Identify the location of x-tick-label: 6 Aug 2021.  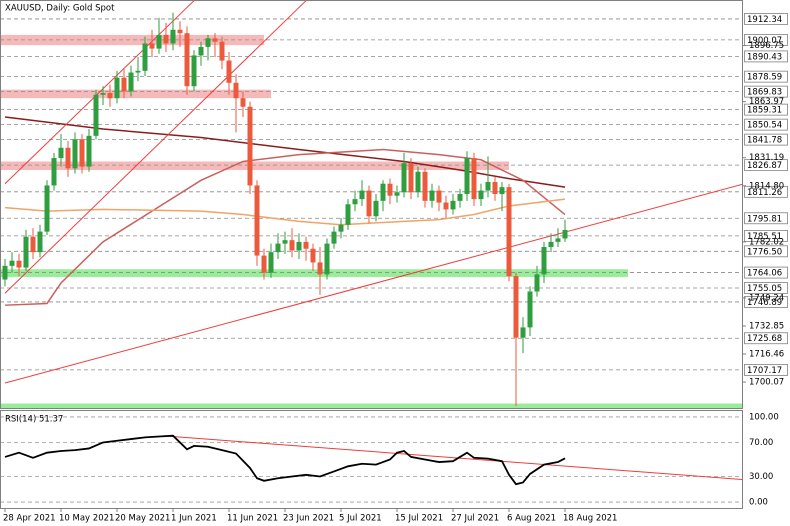
(531, 519).